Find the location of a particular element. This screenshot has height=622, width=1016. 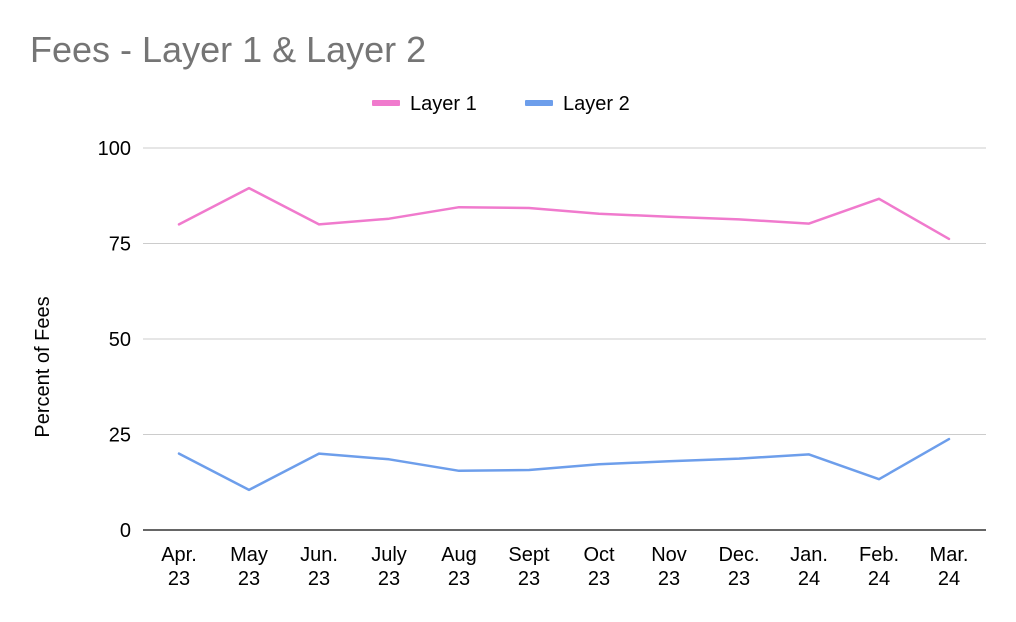

y-tick-label-100: 100 is located at coordinates (114, 149).